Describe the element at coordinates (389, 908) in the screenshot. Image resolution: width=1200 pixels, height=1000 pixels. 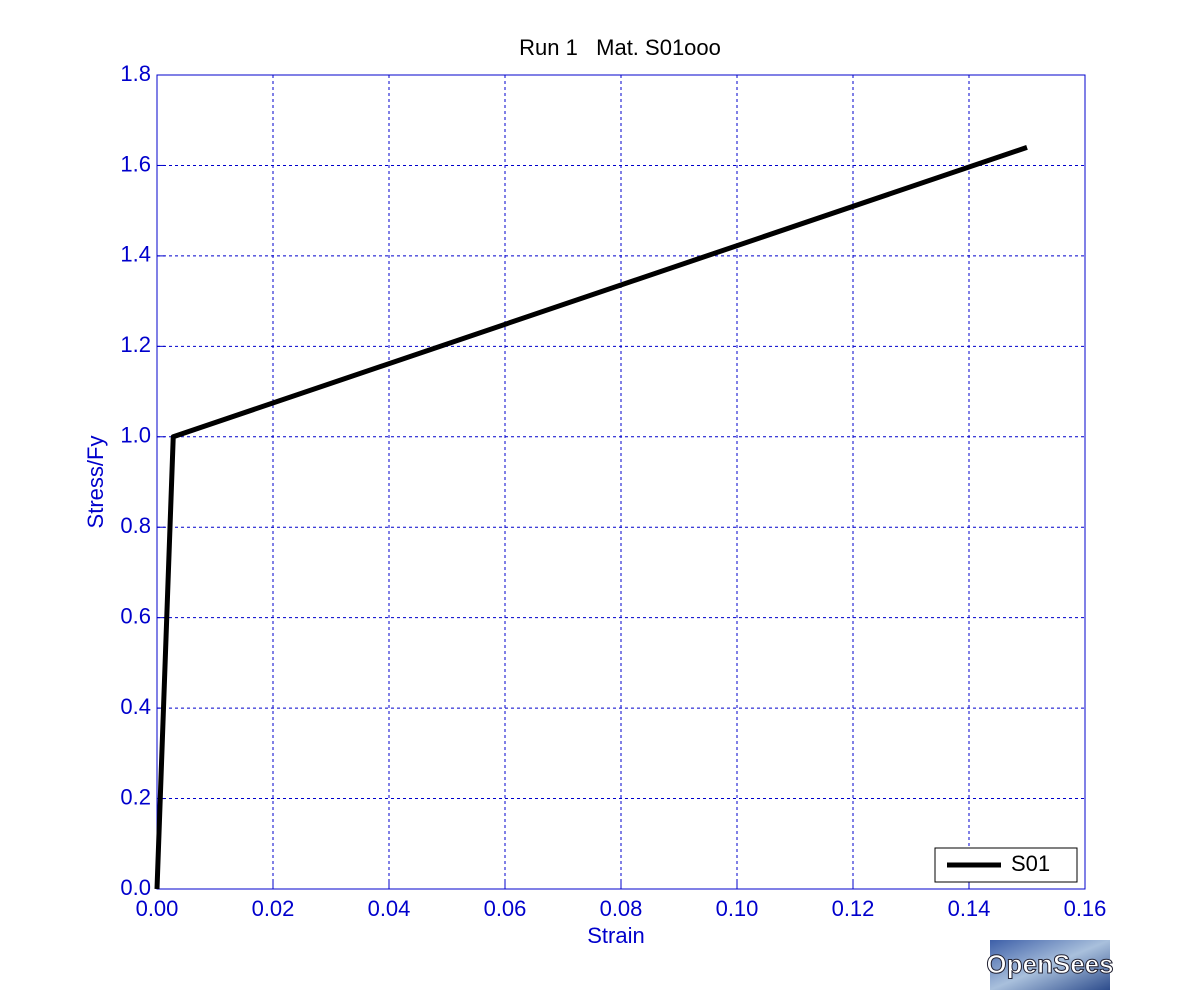
I see `x-tick-label: 0.04` at that location.